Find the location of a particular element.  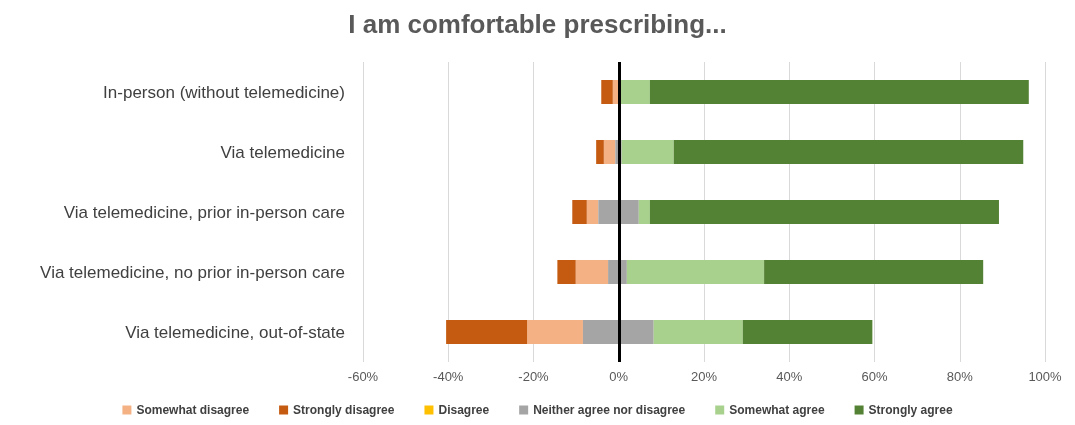

x-tick-label: 60% is located at coordinates (874, 376).